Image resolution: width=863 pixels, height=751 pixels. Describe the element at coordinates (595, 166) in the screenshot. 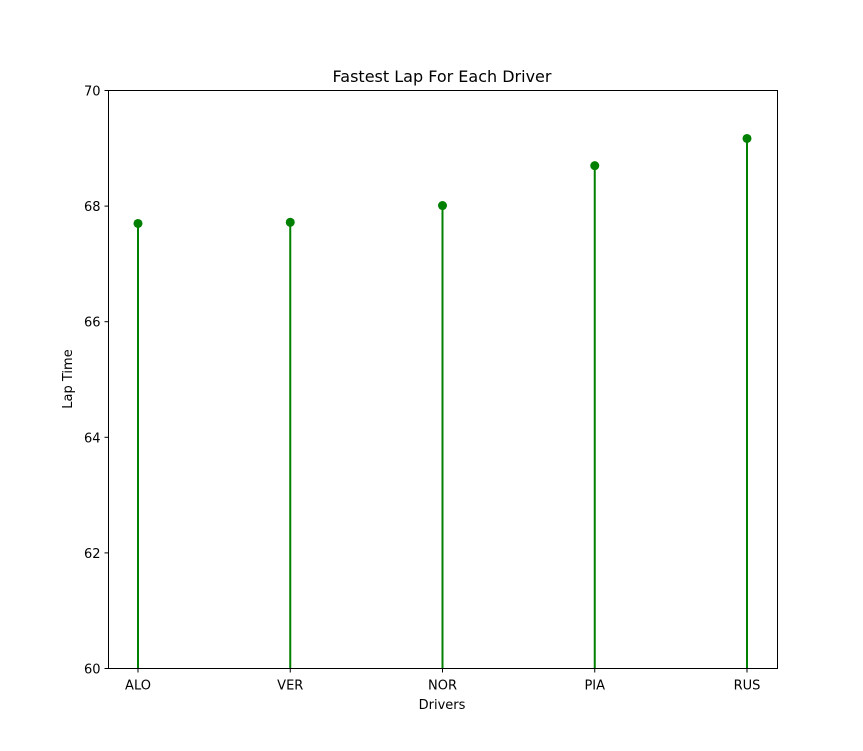

I see `stem-marker-pia` at that location.